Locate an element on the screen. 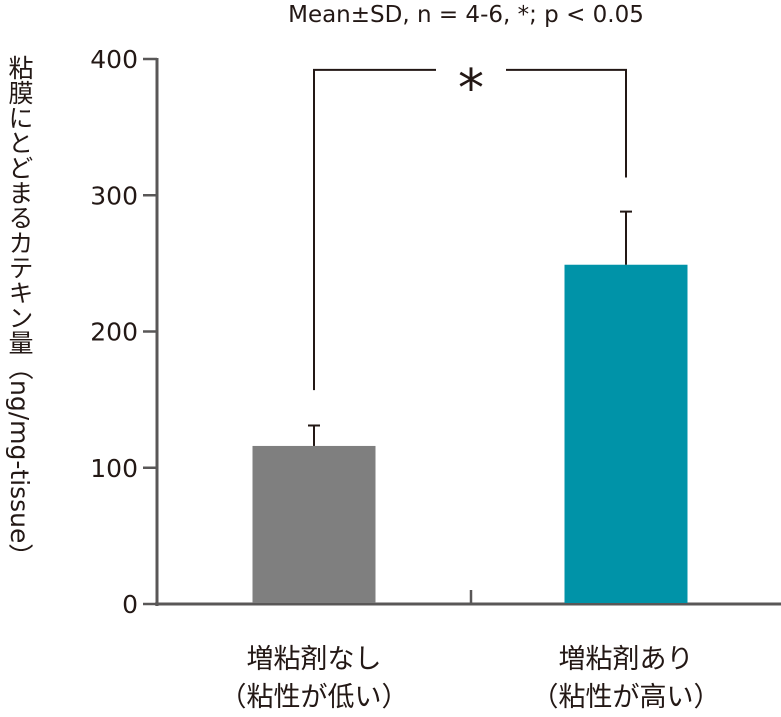 The height and width of the screenshot is (717, 781). category-label-1-line2: （粘性が高い） is located at coordinates (626, 697).